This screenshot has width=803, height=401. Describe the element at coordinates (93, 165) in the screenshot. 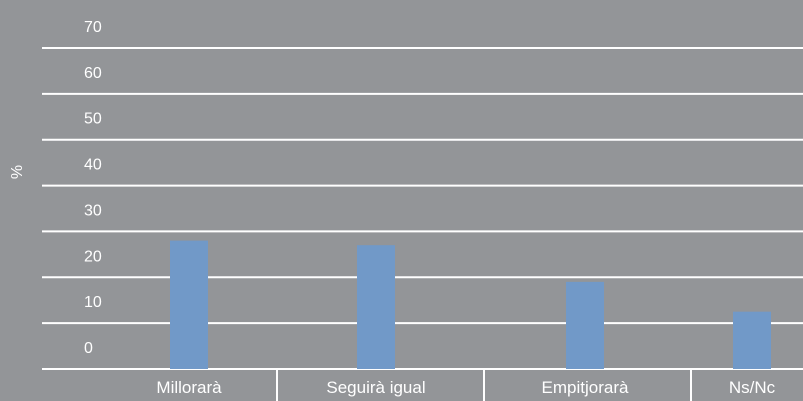

I see `y-tick-label-40: 40` at that location.